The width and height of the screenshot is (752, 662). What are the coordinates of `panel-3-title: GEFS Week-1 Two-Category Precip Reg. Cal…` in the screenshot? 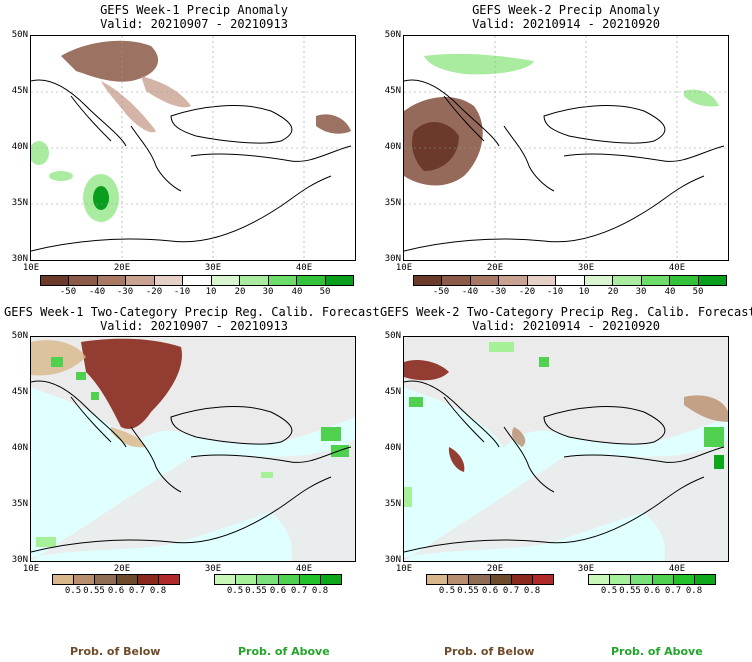 It's located at (192, 312).